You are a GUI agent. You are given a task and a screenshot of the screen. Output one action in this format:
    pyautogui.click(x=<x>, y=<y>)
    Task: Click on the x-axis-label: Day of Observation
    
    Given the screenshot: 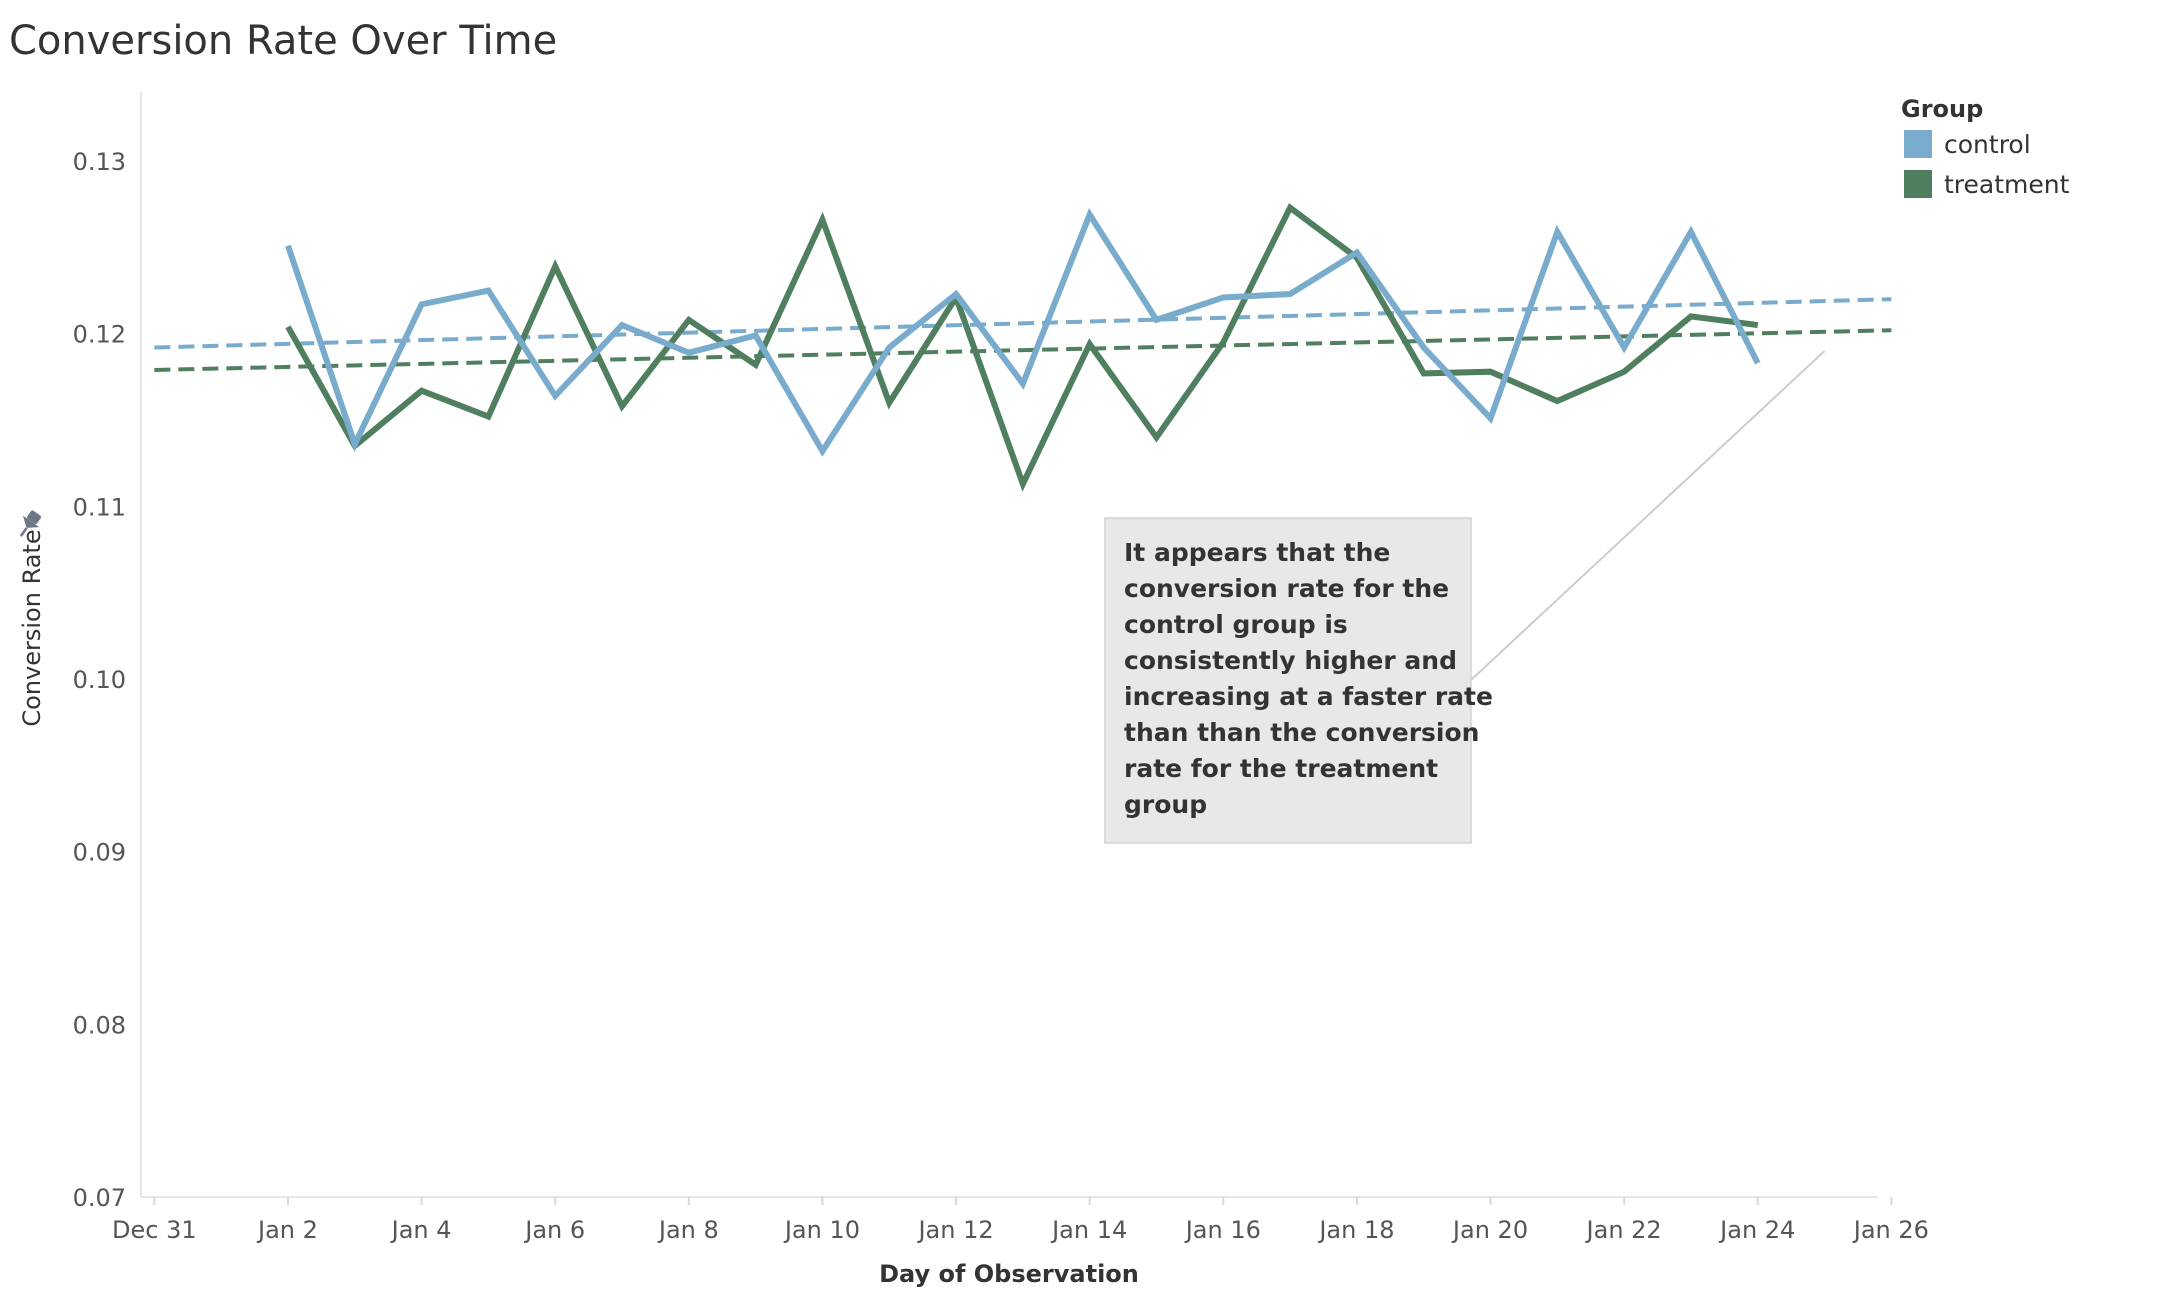 What is the action you would take?
    pyautogui.click(x=1009, y=1274)
    